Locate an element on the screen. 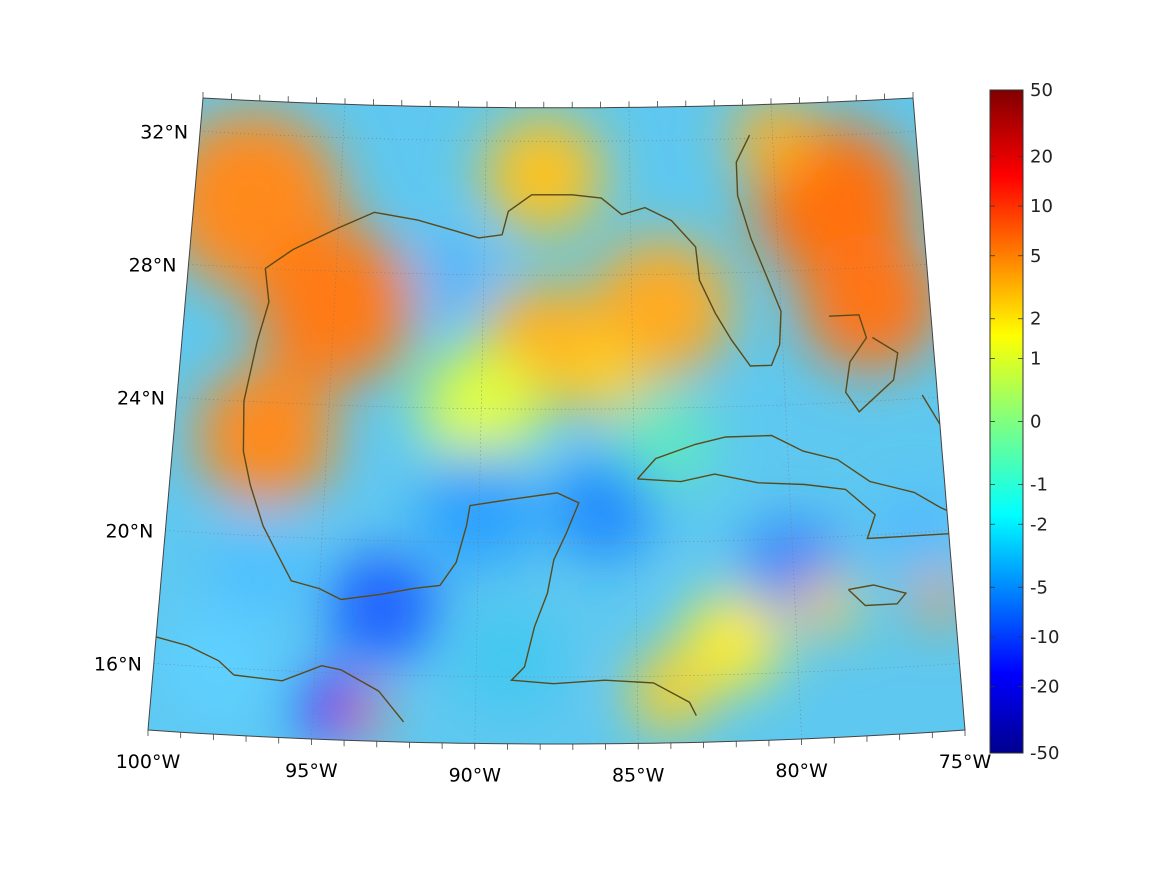 The width and height of the screenshot is (1167, 875). colorbar-ticks is located at coordinates (1006, 421).